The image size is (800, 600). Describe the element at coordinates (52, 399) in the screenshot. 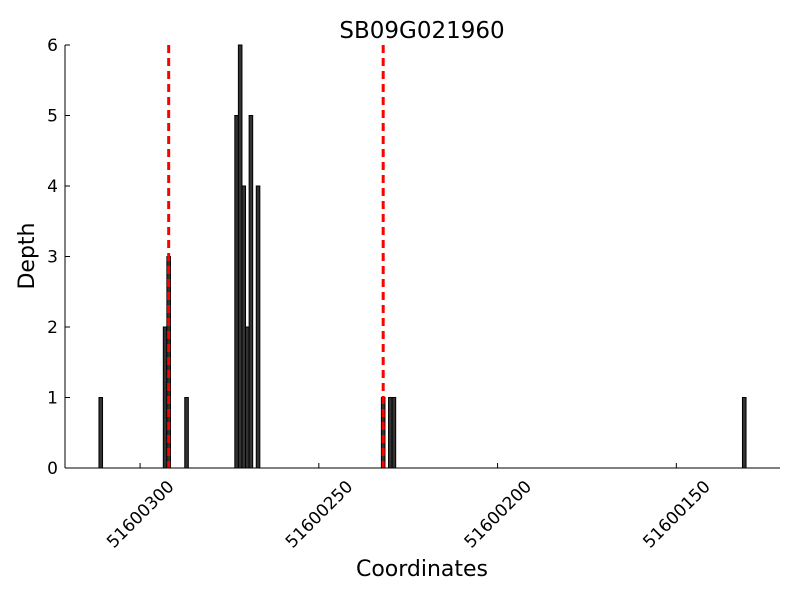

I see `y-tick-label: 1` at that location.